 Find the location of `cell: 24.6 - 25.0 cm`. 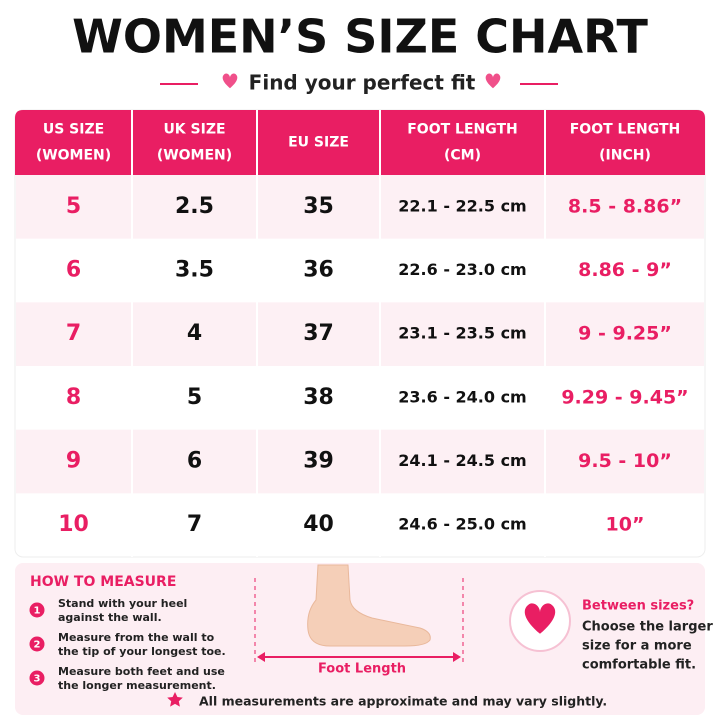

cell: 24.6 - 25.0 cm is located at coordinates (462, 524).